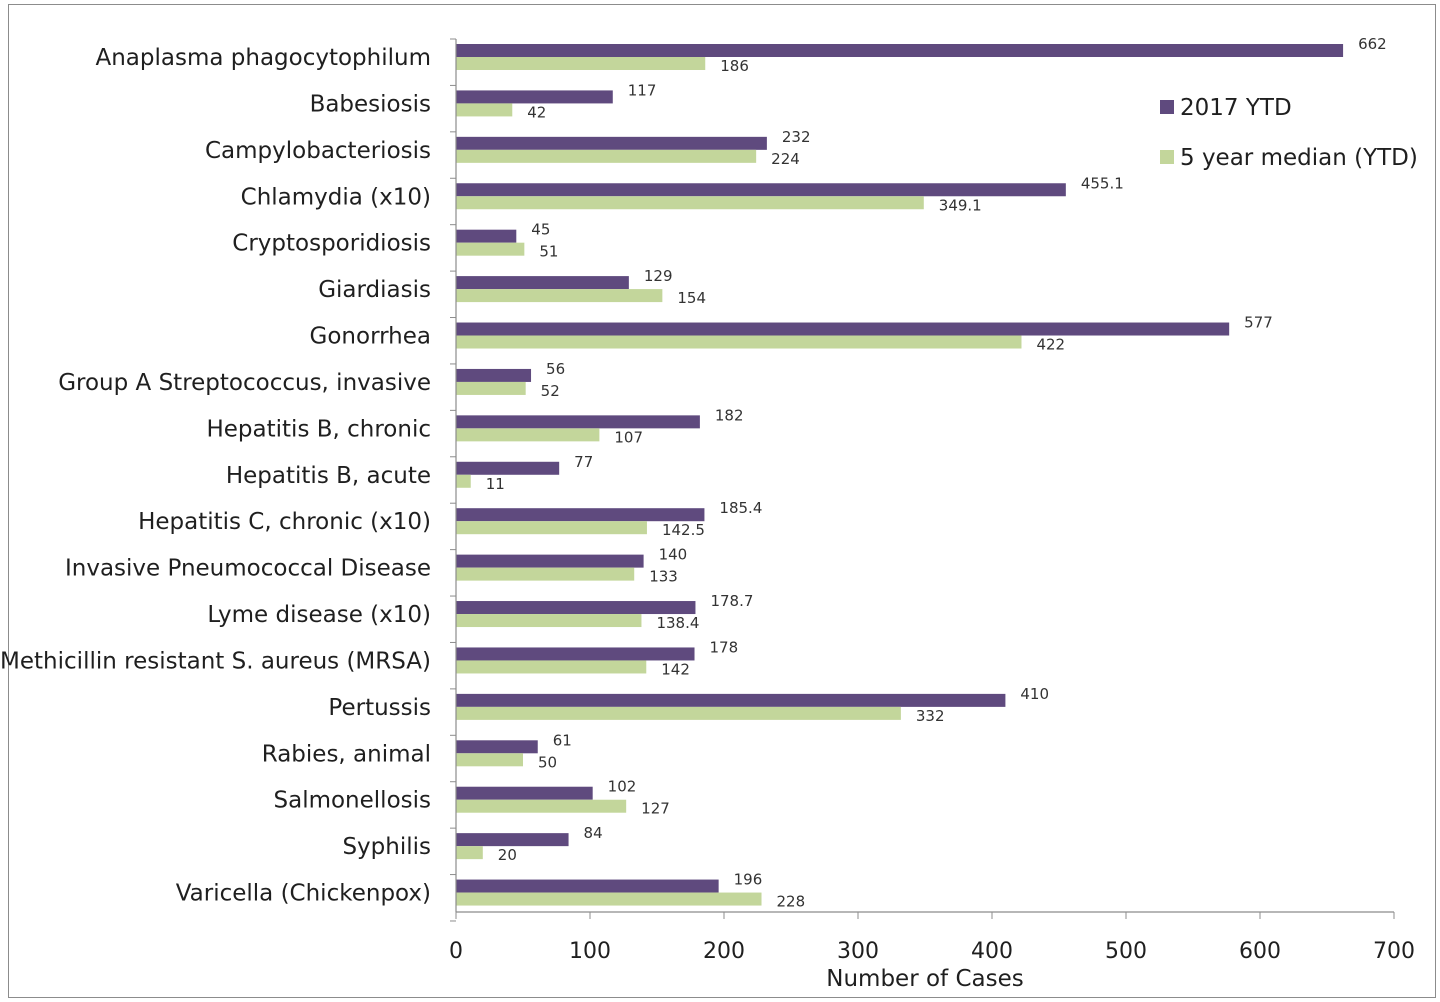 The image size is (1440, 1002). Describe the element at coordinates (555, 369) in the screenshot. I see `data-label-2017-ytd: 56` at that location.